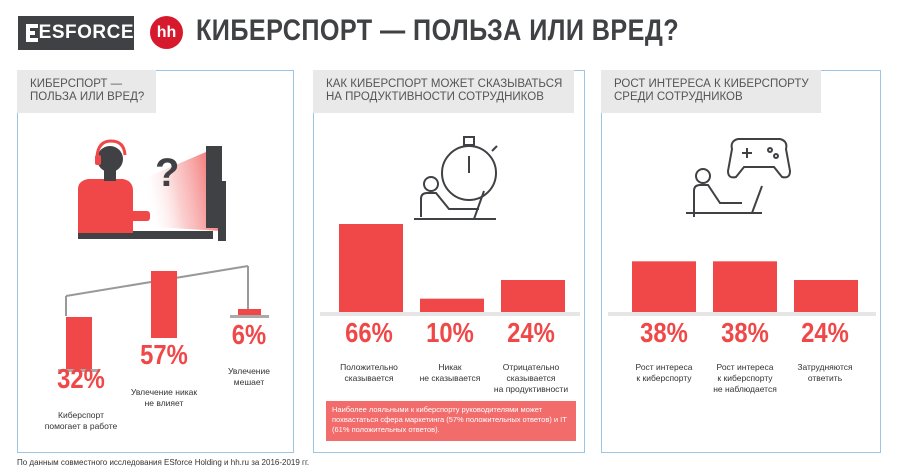 This screenshot has width=900, height=473. Describe the element at coordinates (167, 173) in the screenshot. I see `question-mark-icon: ?` at that location.